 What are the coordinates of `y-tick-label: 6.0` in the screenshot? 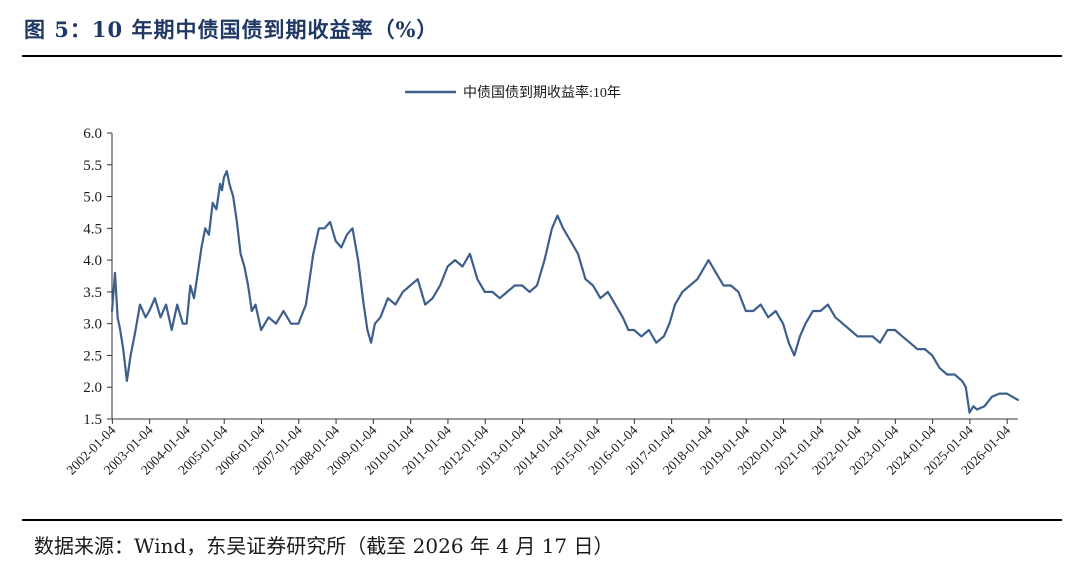 It's located at (92, 134).